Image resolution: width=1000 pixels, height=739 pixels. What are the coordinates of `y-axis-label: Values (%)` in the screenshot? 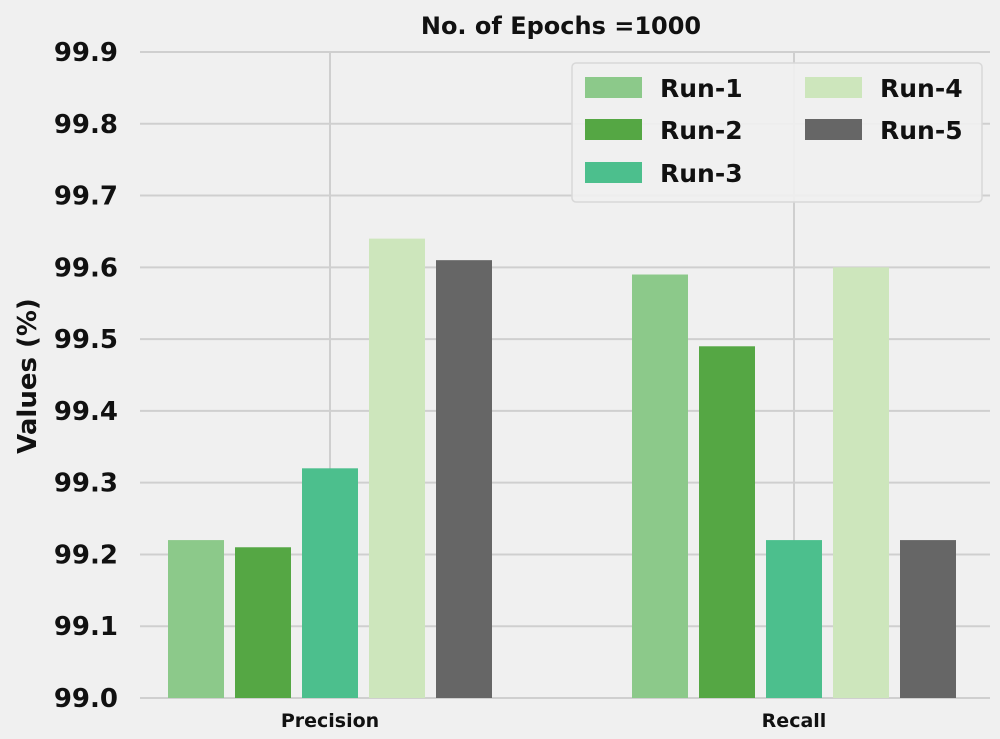 It's located at (28, 376).